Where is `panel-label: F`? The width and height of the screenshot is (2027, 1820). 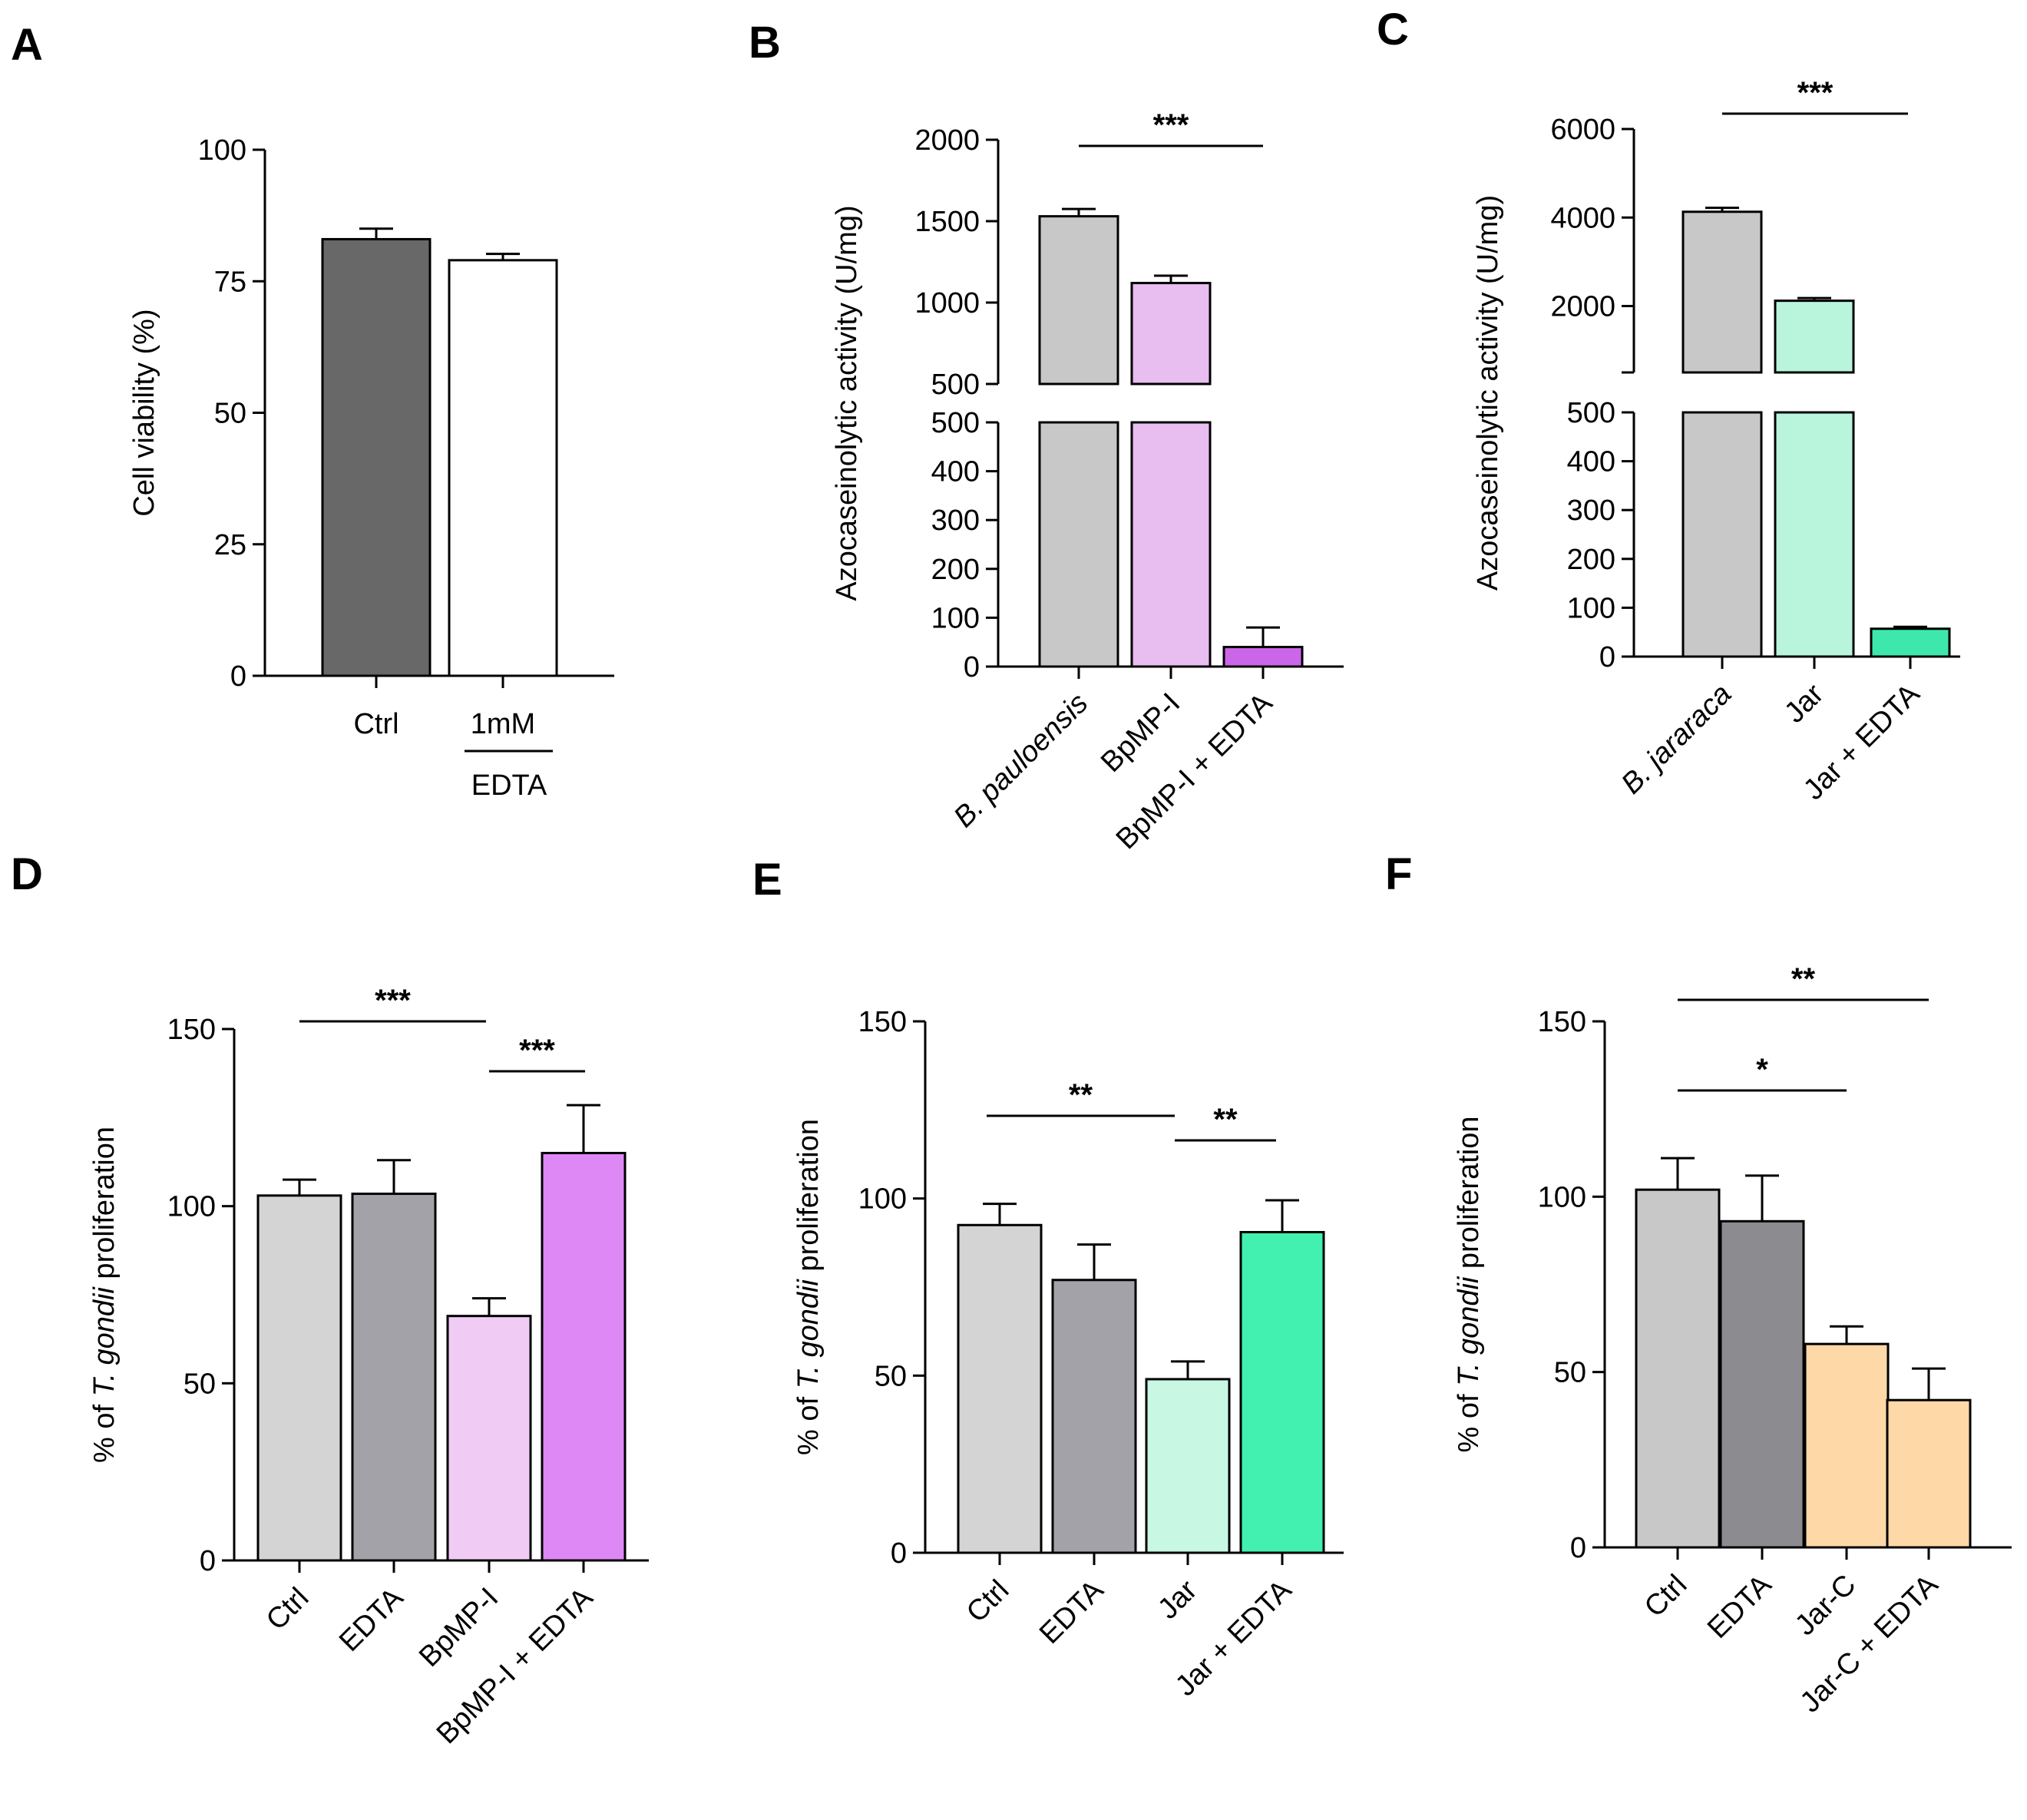
panel-label: F is located at coordinates (1399, 874).